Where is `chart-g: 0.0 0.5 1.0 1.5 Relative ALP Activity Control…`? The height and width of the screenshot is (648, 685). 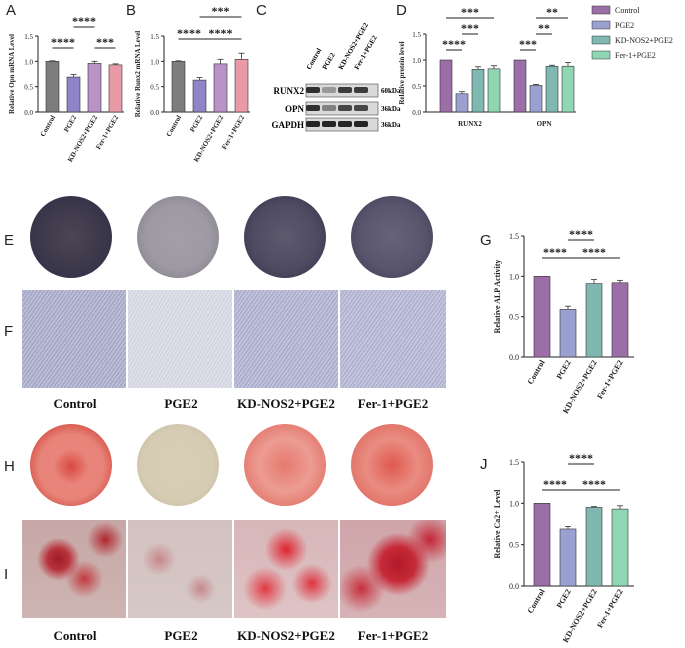 chart-g: 0.0 0.5 1.0 1.5 Relative ALP Activity Control… is located at coordinates (563, 321).